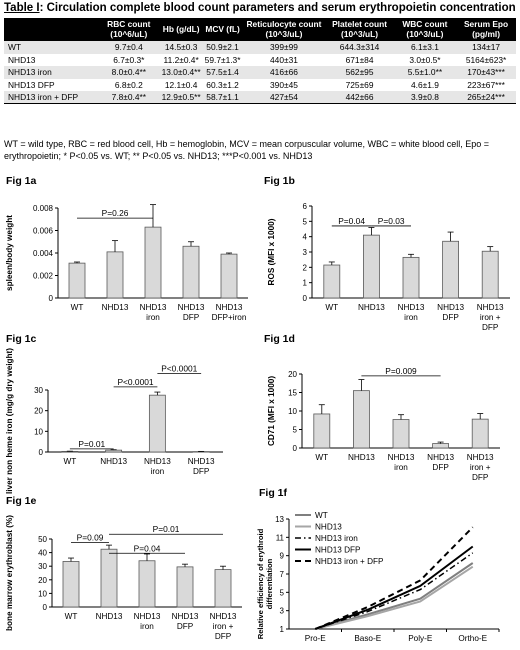 This screenshot has height=650, width=520. I want to click on table-cell: 134±17, so click(486, 47).